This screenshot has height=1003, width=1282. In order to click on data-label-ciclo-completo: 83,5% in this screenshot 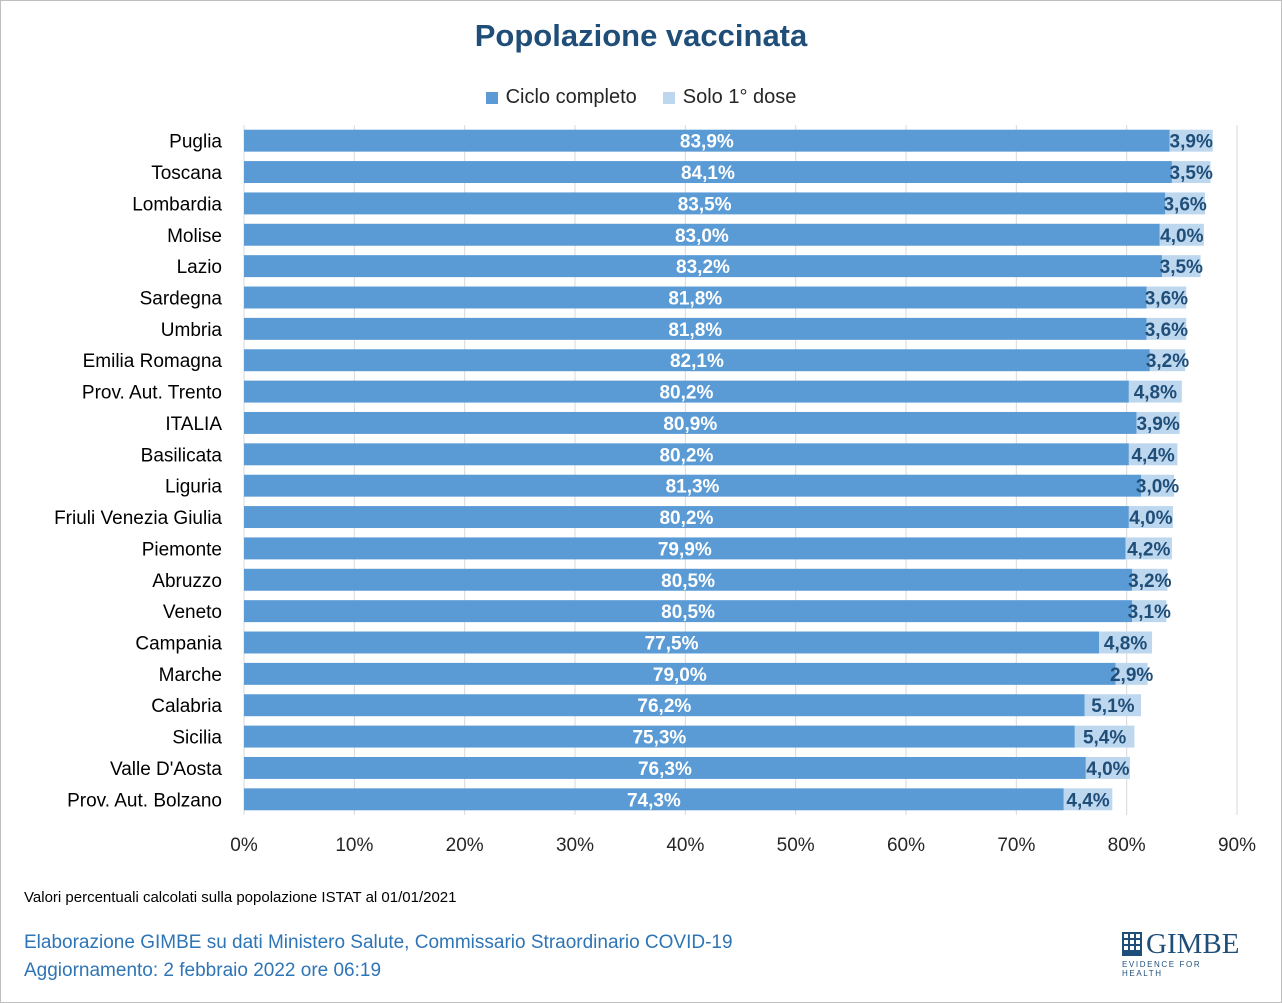, I will do `click(705, 204)`.